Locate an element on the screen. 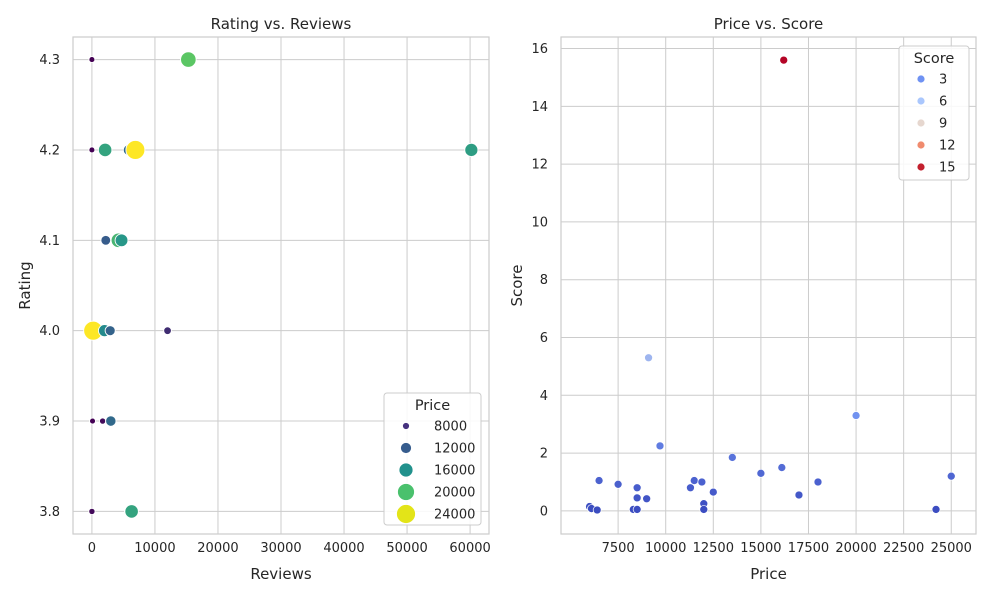 This screenshot has height=600, width=1000. legend: Price 8000 12000 16000 20000 24000 is located at coordinates (432, 459).